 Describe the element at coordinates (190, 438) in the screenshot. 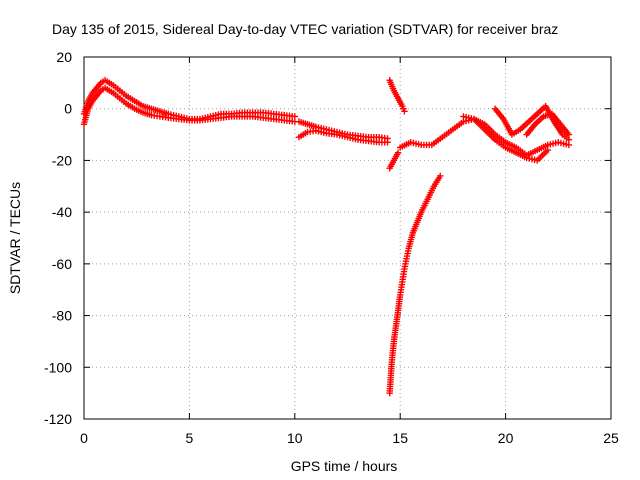

I see `x-tick-label: 5` at that location.